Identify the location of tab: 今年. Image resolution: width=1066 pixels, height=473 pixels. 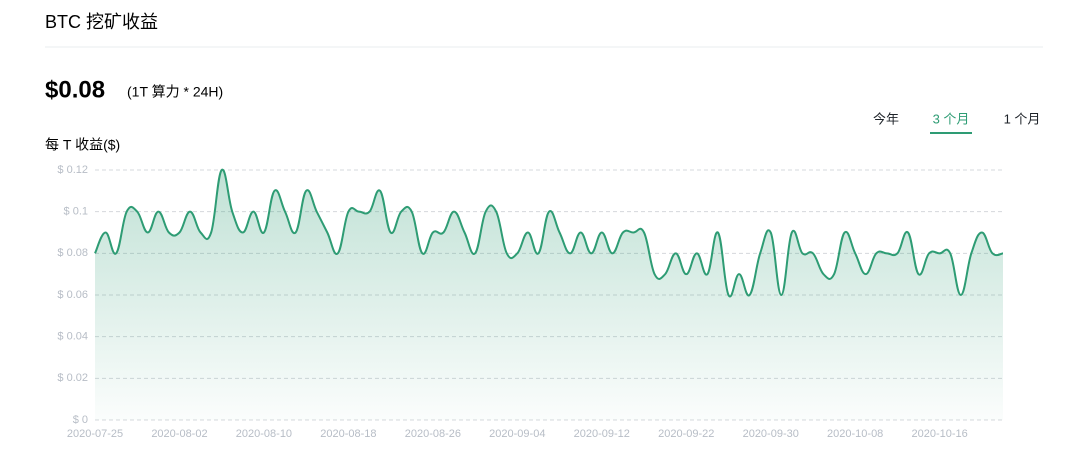
(886, 118).